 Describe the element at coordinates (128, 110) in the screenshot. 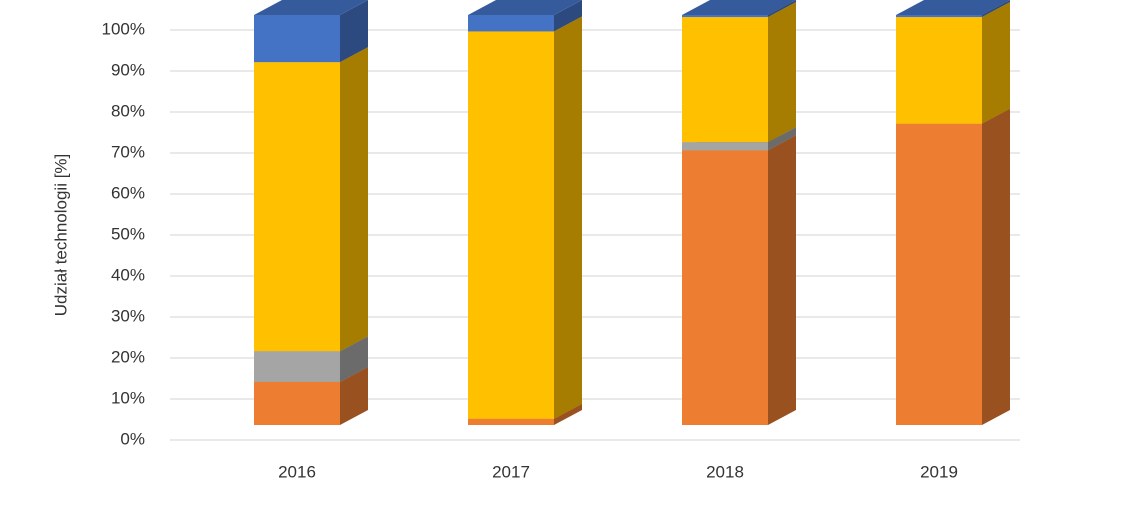

I see `y-tick-label: 80%` at that location.